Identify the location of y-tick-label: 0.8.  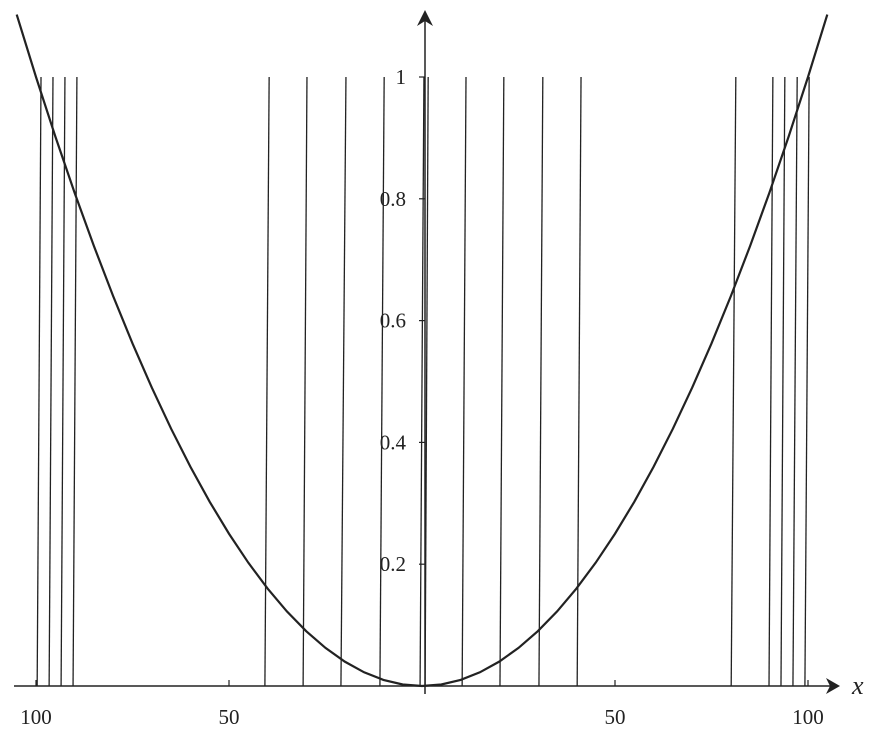
(393, 199).